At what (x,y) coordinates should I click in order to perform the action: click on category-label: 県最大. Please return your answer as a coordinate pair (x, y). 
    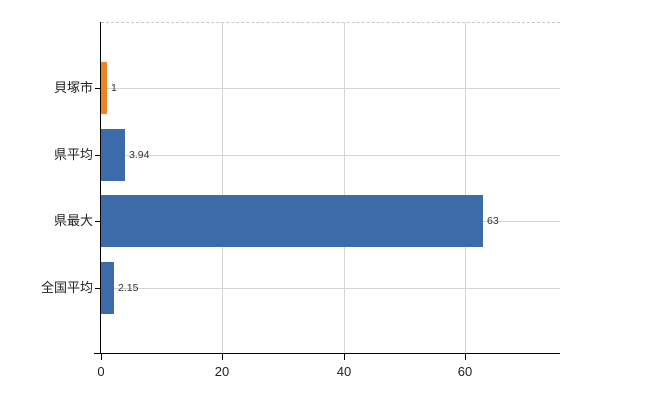
    Looking at the image, I should click on (73, 220).